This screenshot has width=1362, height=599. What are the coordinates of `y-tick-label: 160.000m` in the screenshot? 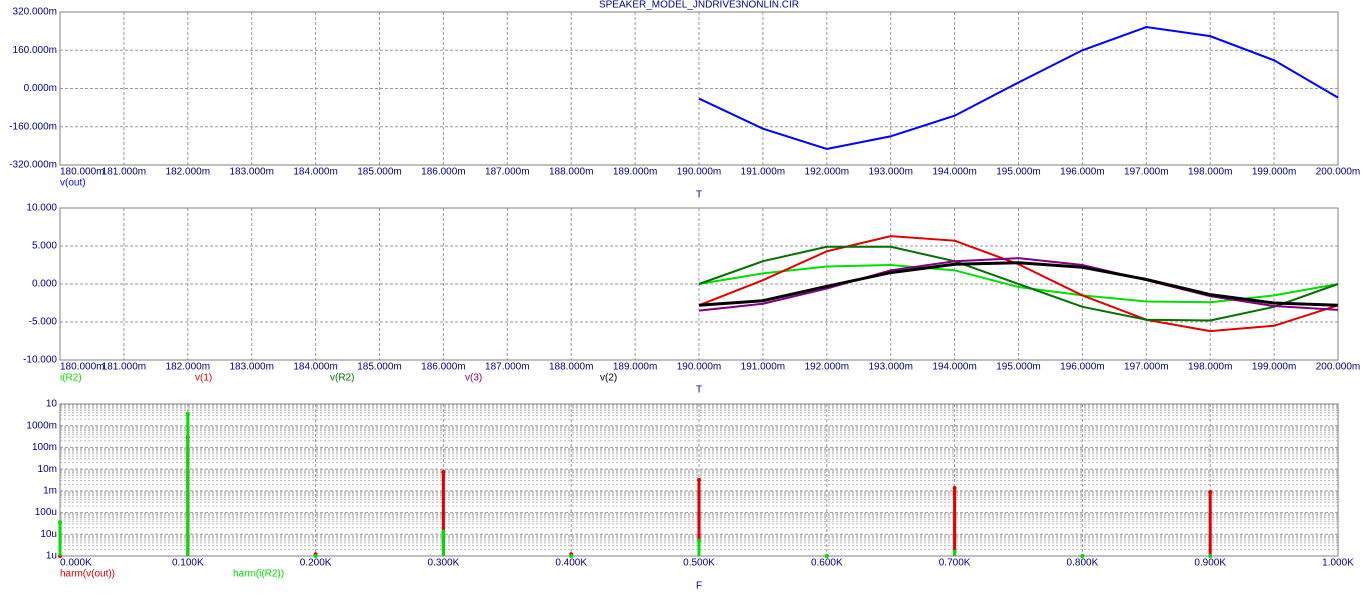 It's located at (35, 50).